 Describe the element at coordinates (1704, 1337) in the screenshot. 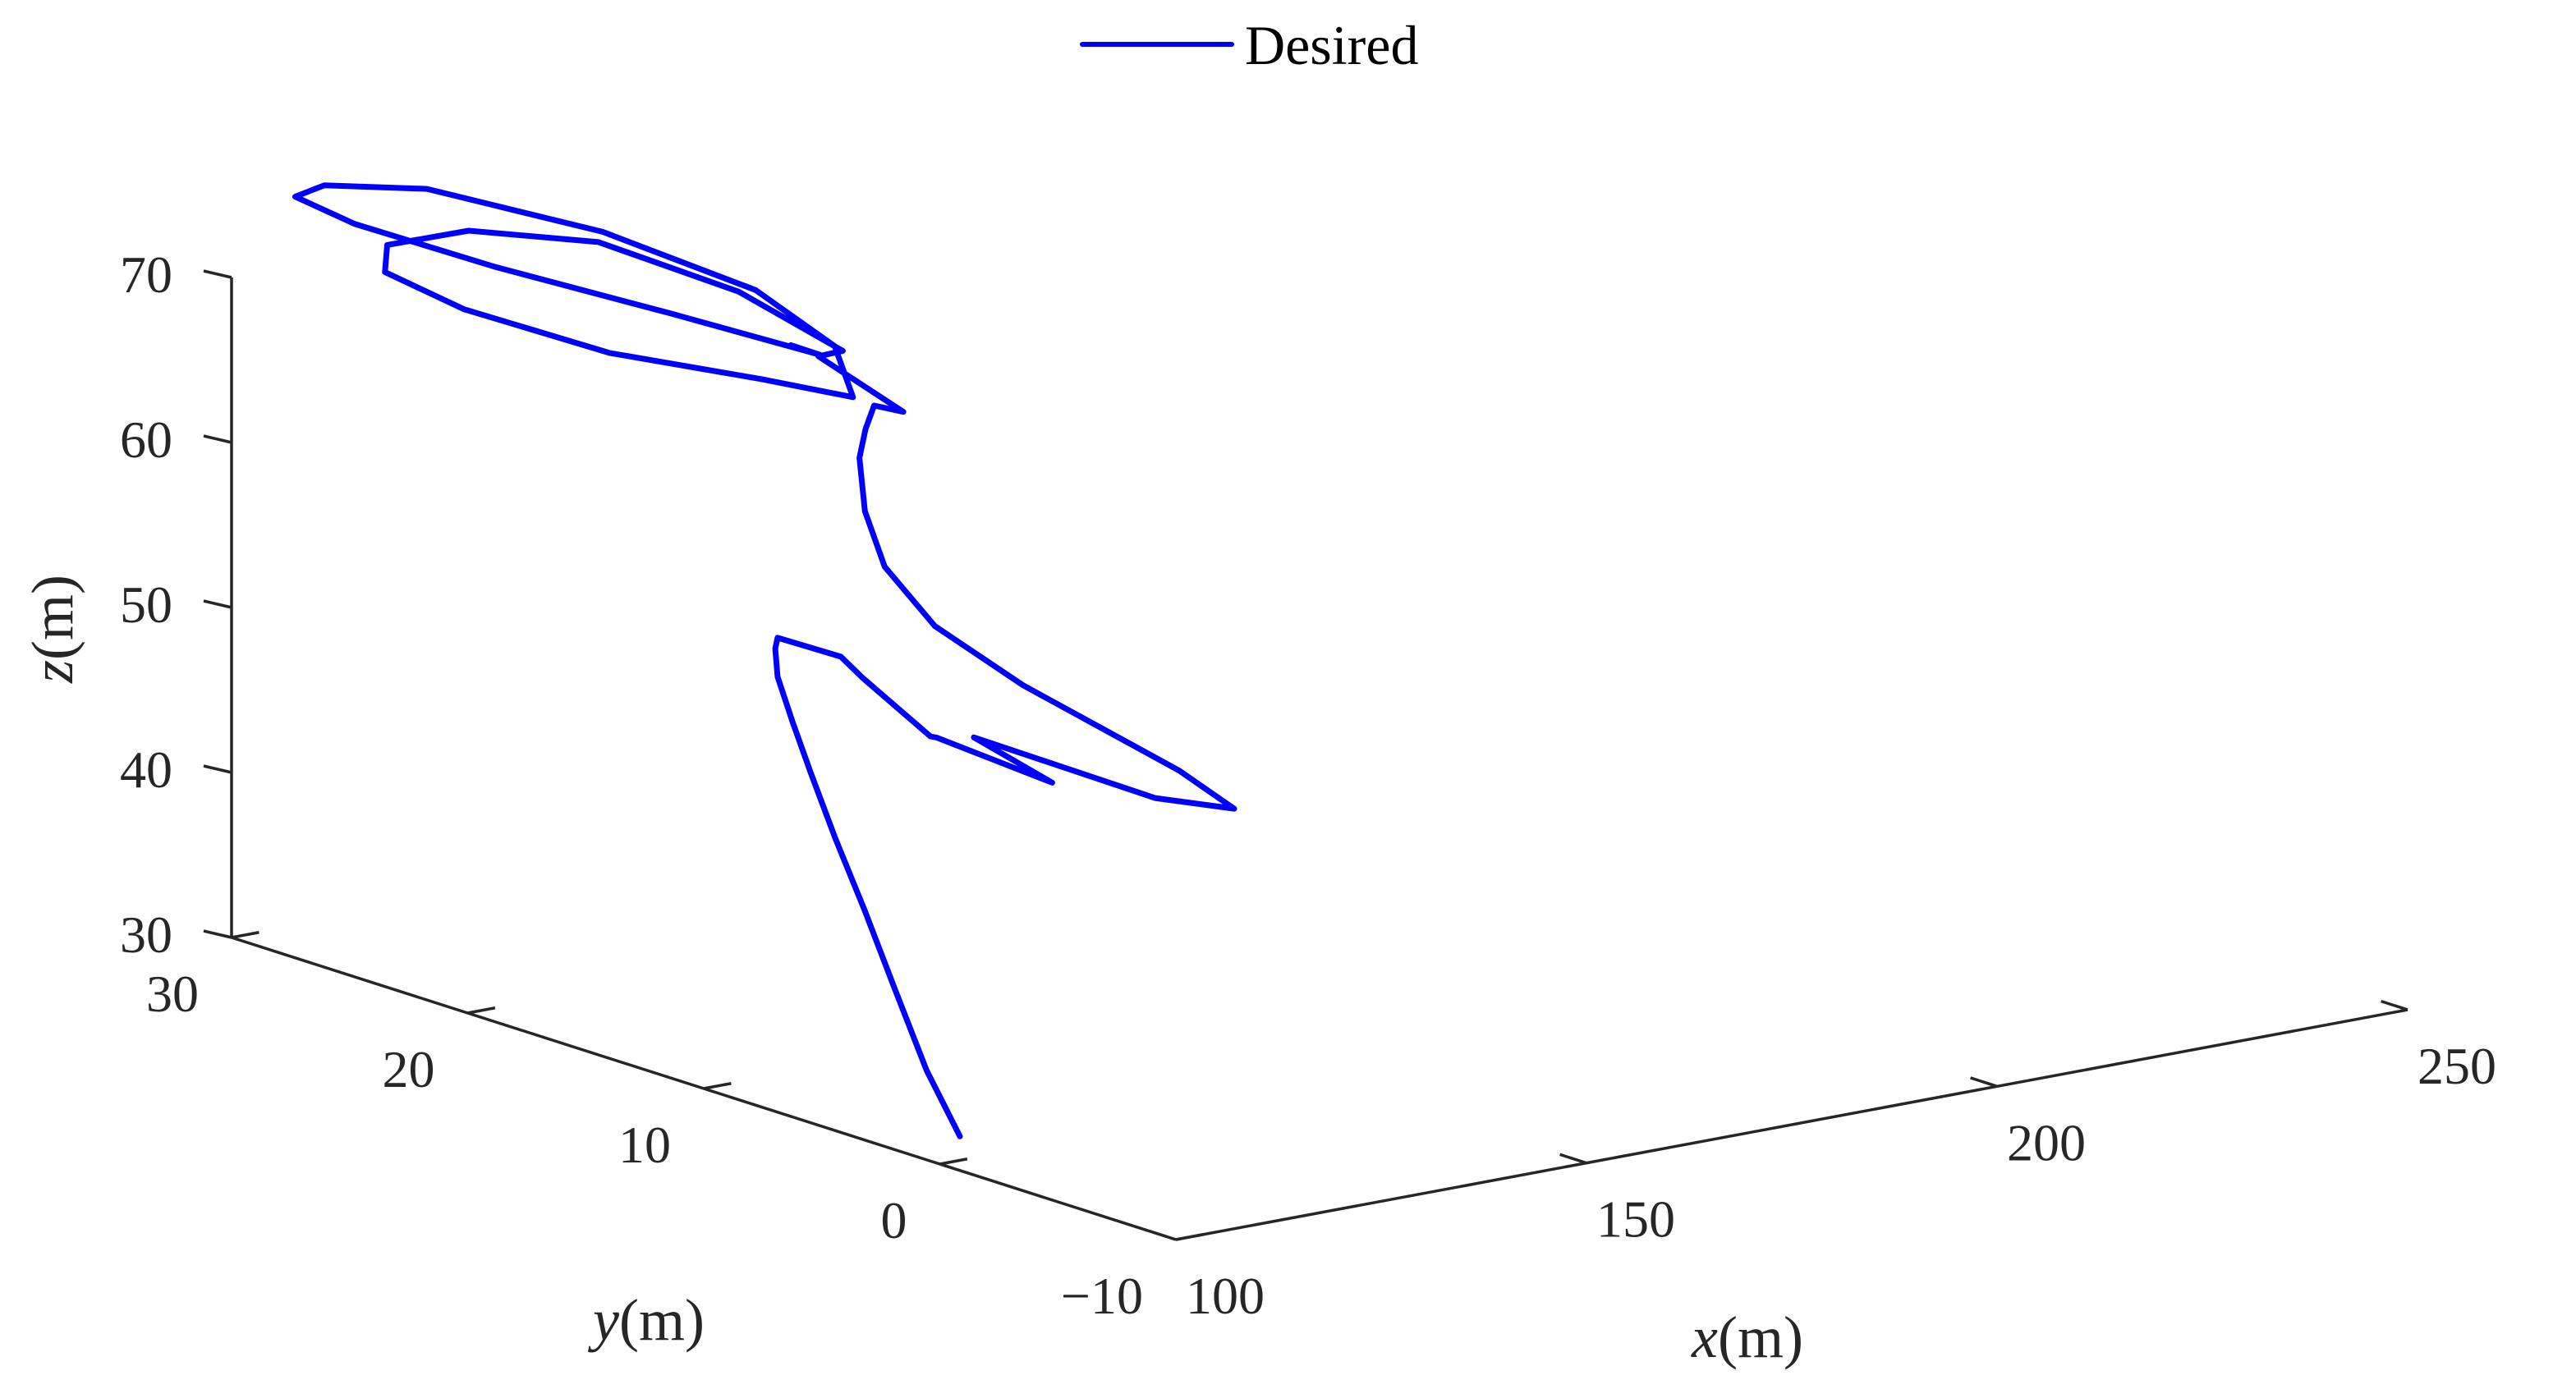

I see `x-axis-title-var: x` at that location.